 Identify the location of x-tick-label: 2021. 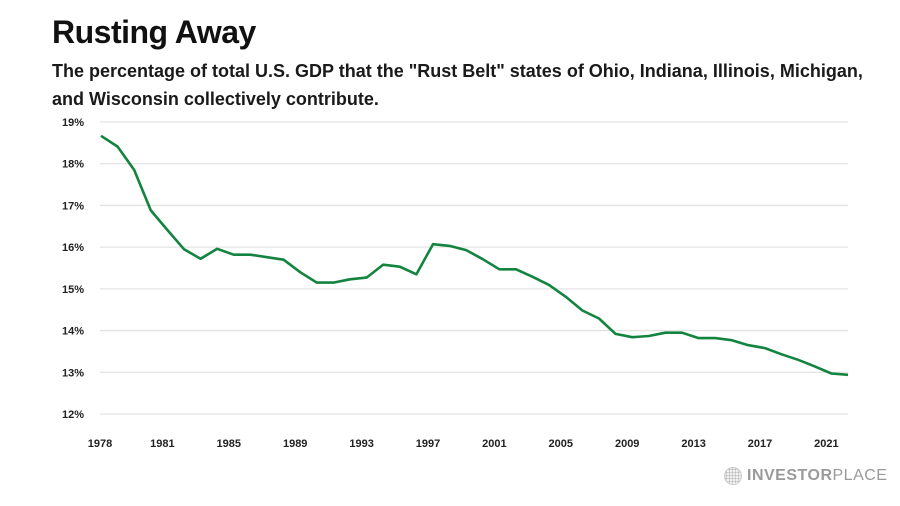
(826, 444).